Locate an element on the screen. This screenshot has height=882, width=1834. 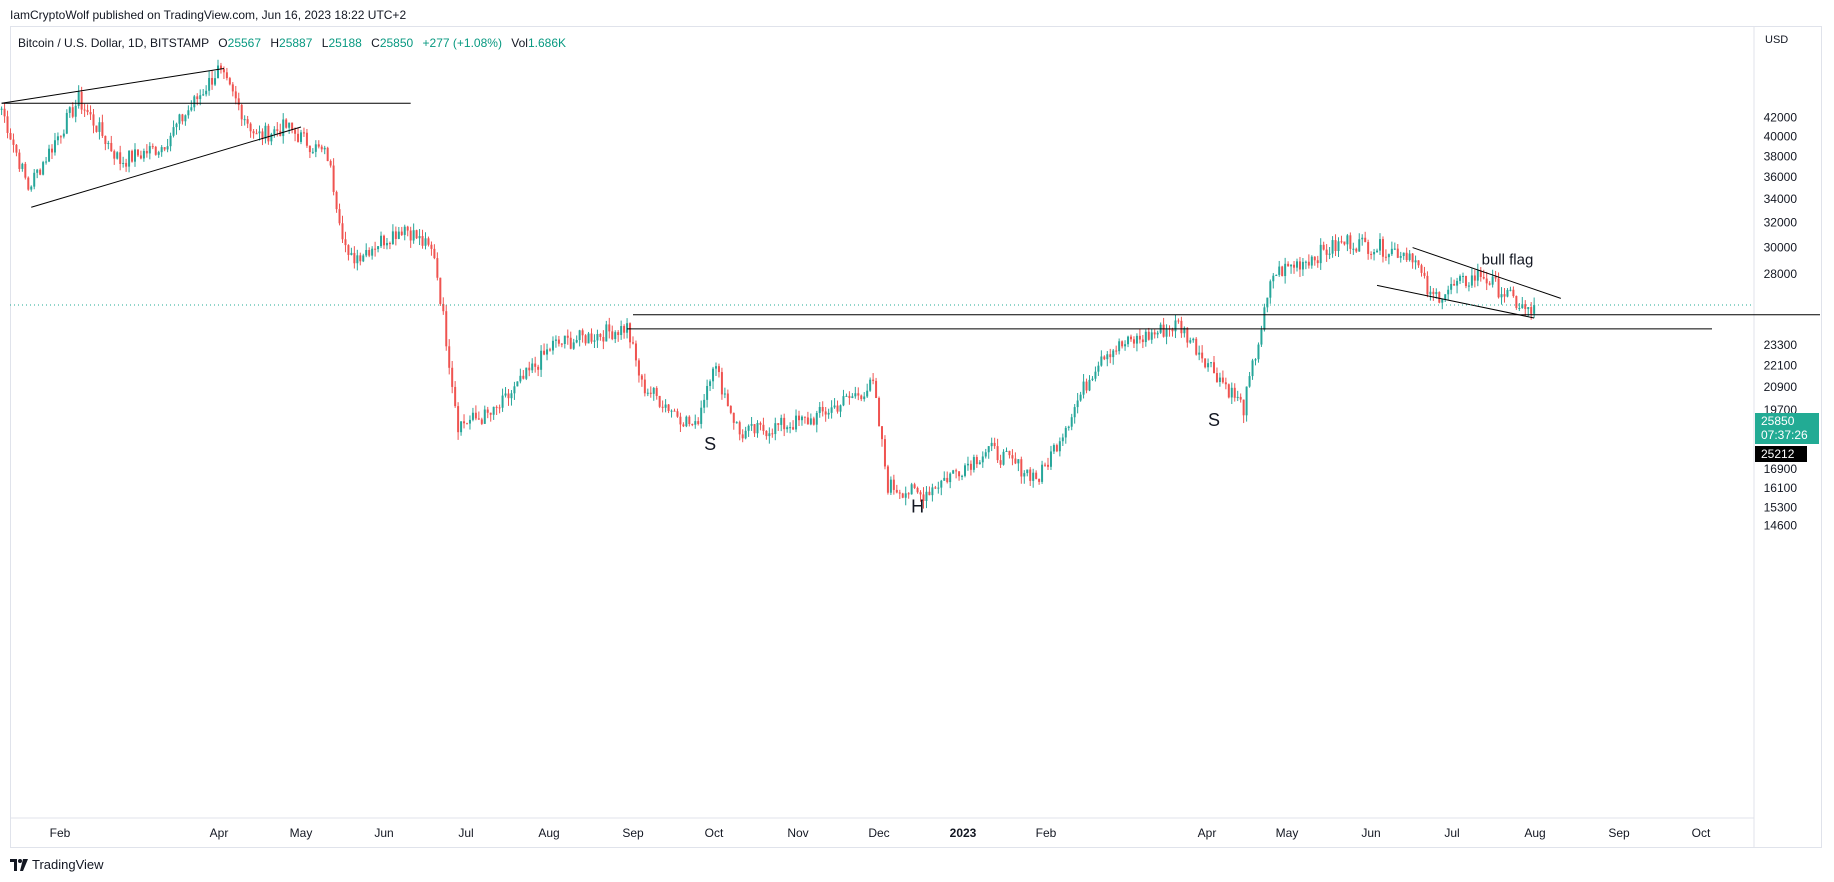
chart-annotation: H is located at coordinates (917, 507).